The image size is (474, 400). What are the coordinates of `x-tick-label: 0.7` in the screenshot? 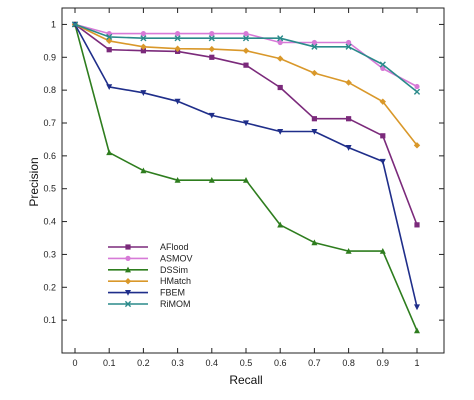 It's located at (314, 363).